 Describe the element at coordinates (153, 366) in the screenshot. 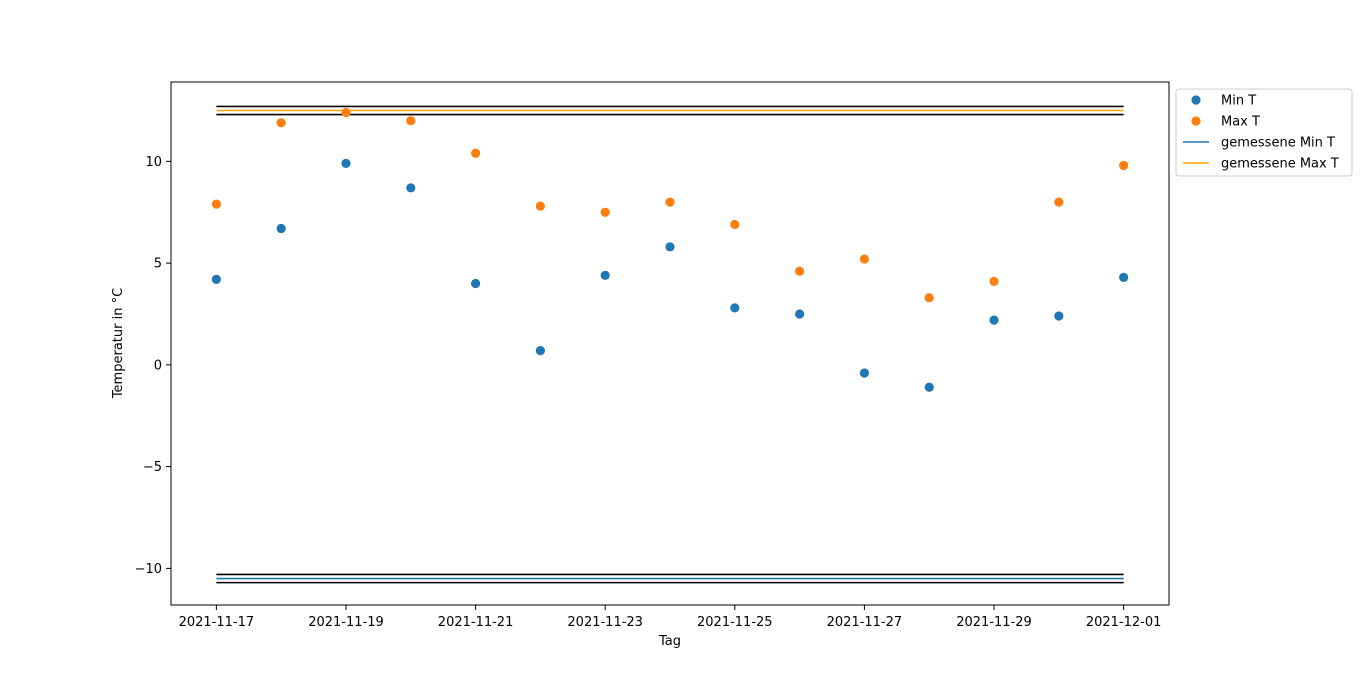

I see `y-axis: −10 −5 0 5 10` at that location.